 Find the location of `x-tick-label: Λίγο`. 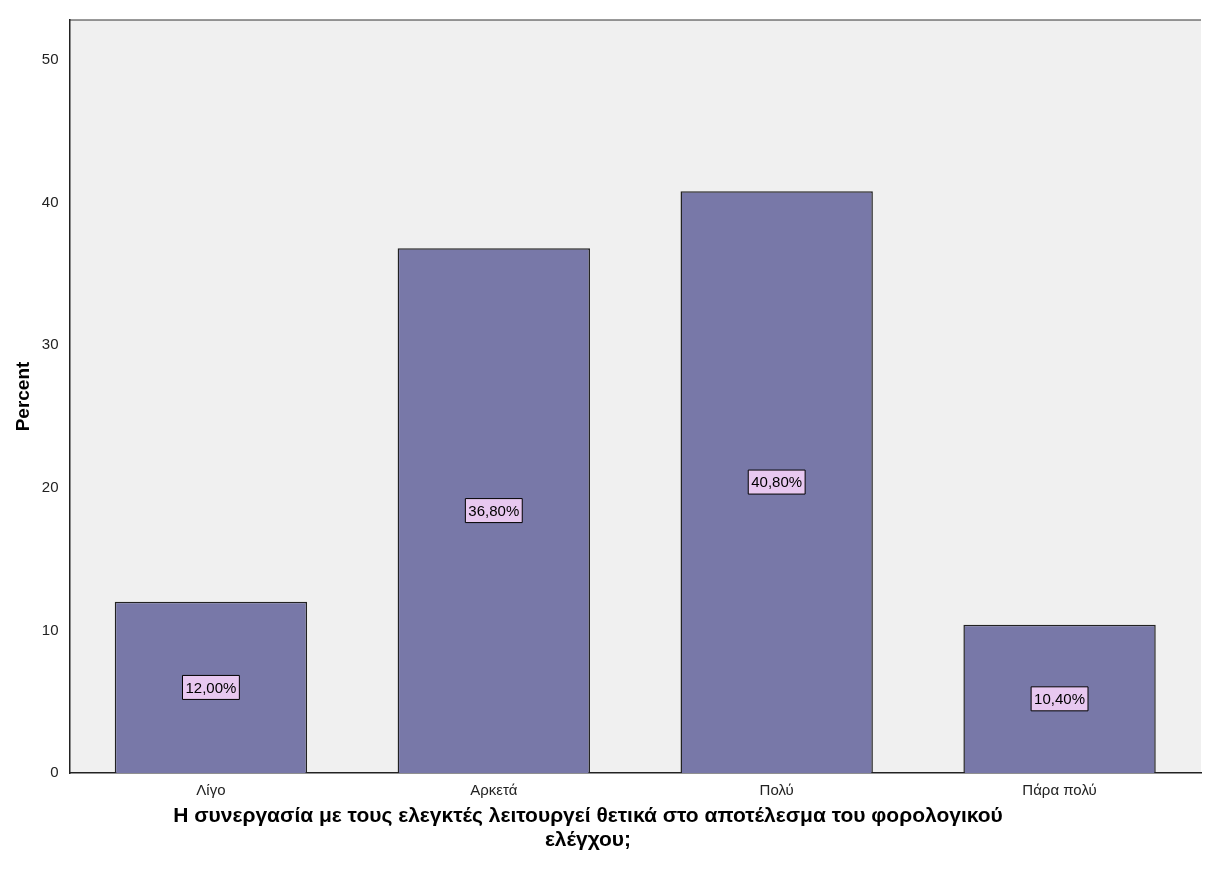

x-tick-label: Λίγο is located at coordinates (211, 790).